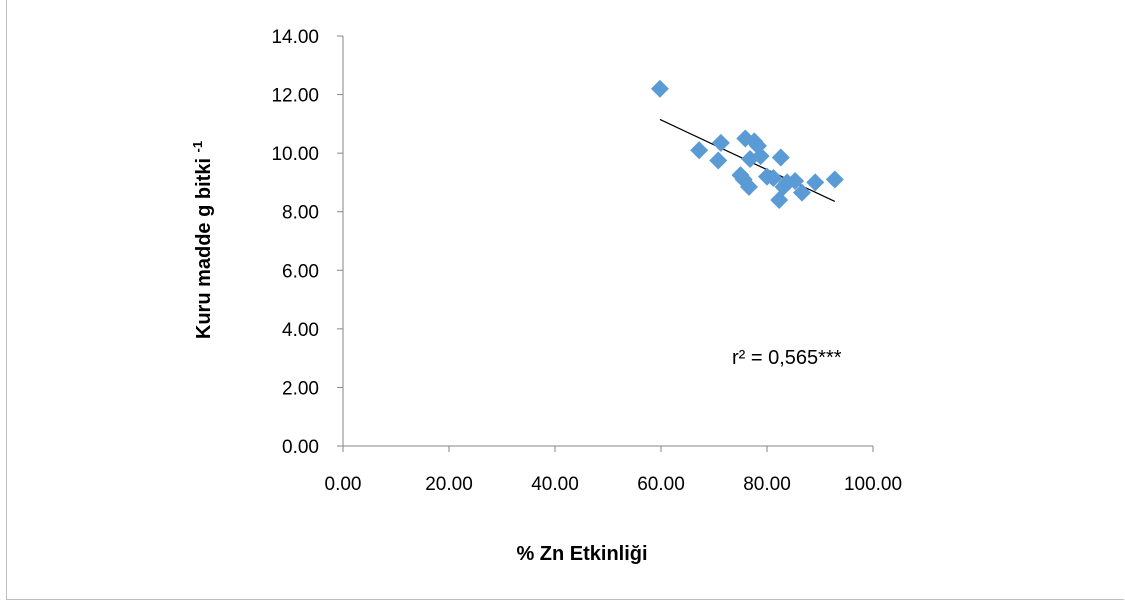 Image resolution: width=1125 pixels, height=601 pixels. I want to click on y-tick-label: 14.00, so click(295, 37).